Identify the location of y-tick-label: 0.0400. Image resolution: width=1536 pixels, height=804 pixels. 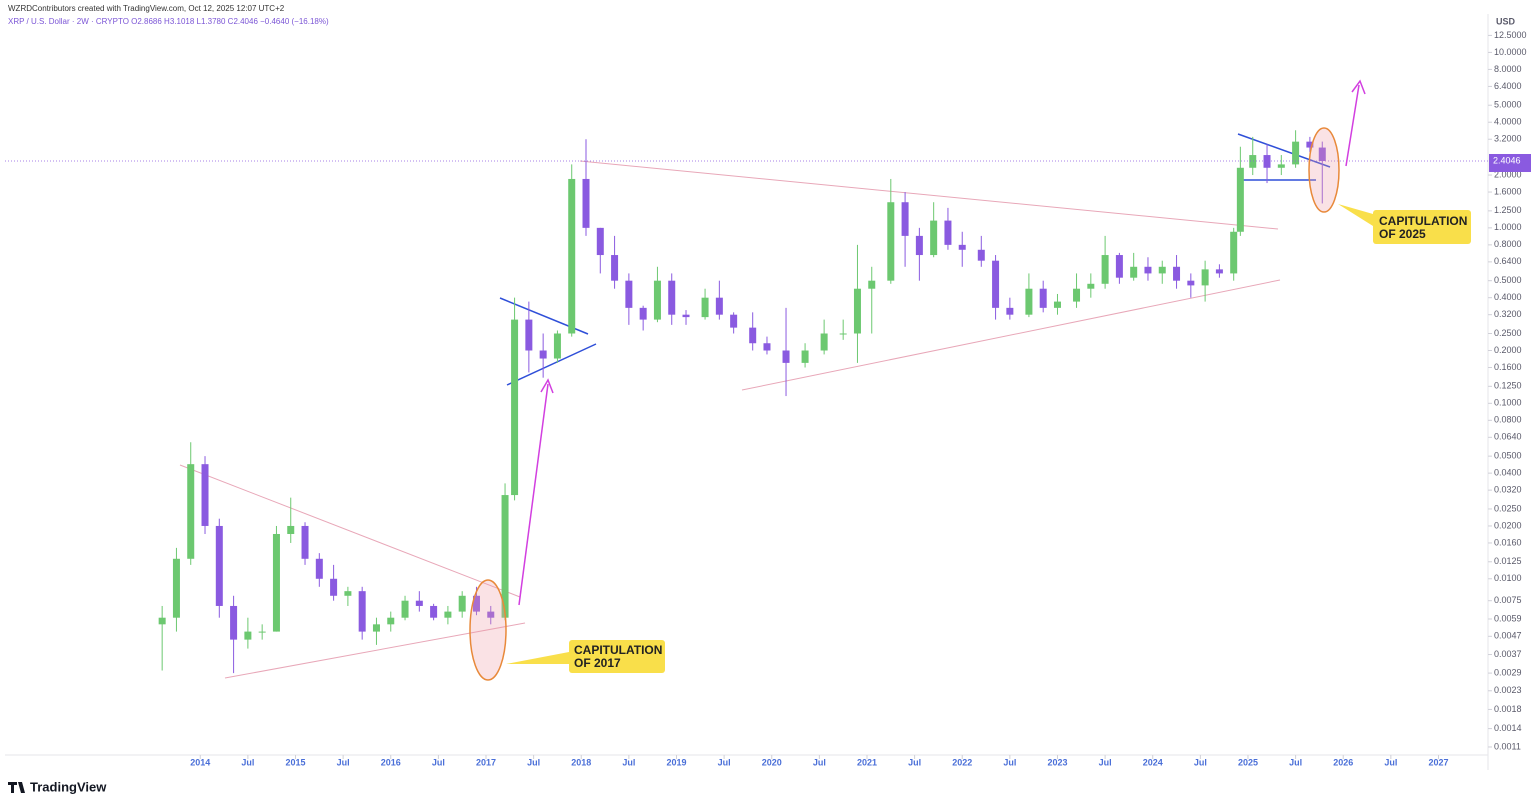
(1508, 473).